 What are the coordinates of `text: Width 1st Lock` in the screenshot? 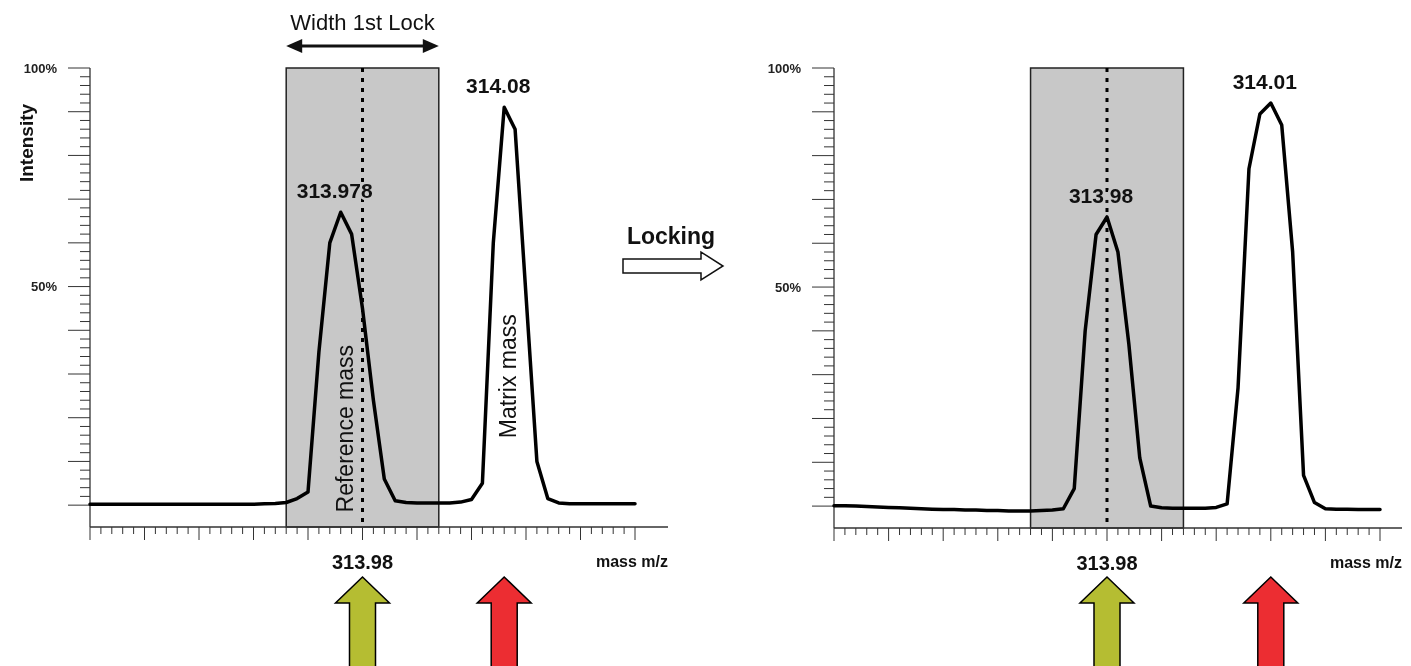 It's located at (363, 22).